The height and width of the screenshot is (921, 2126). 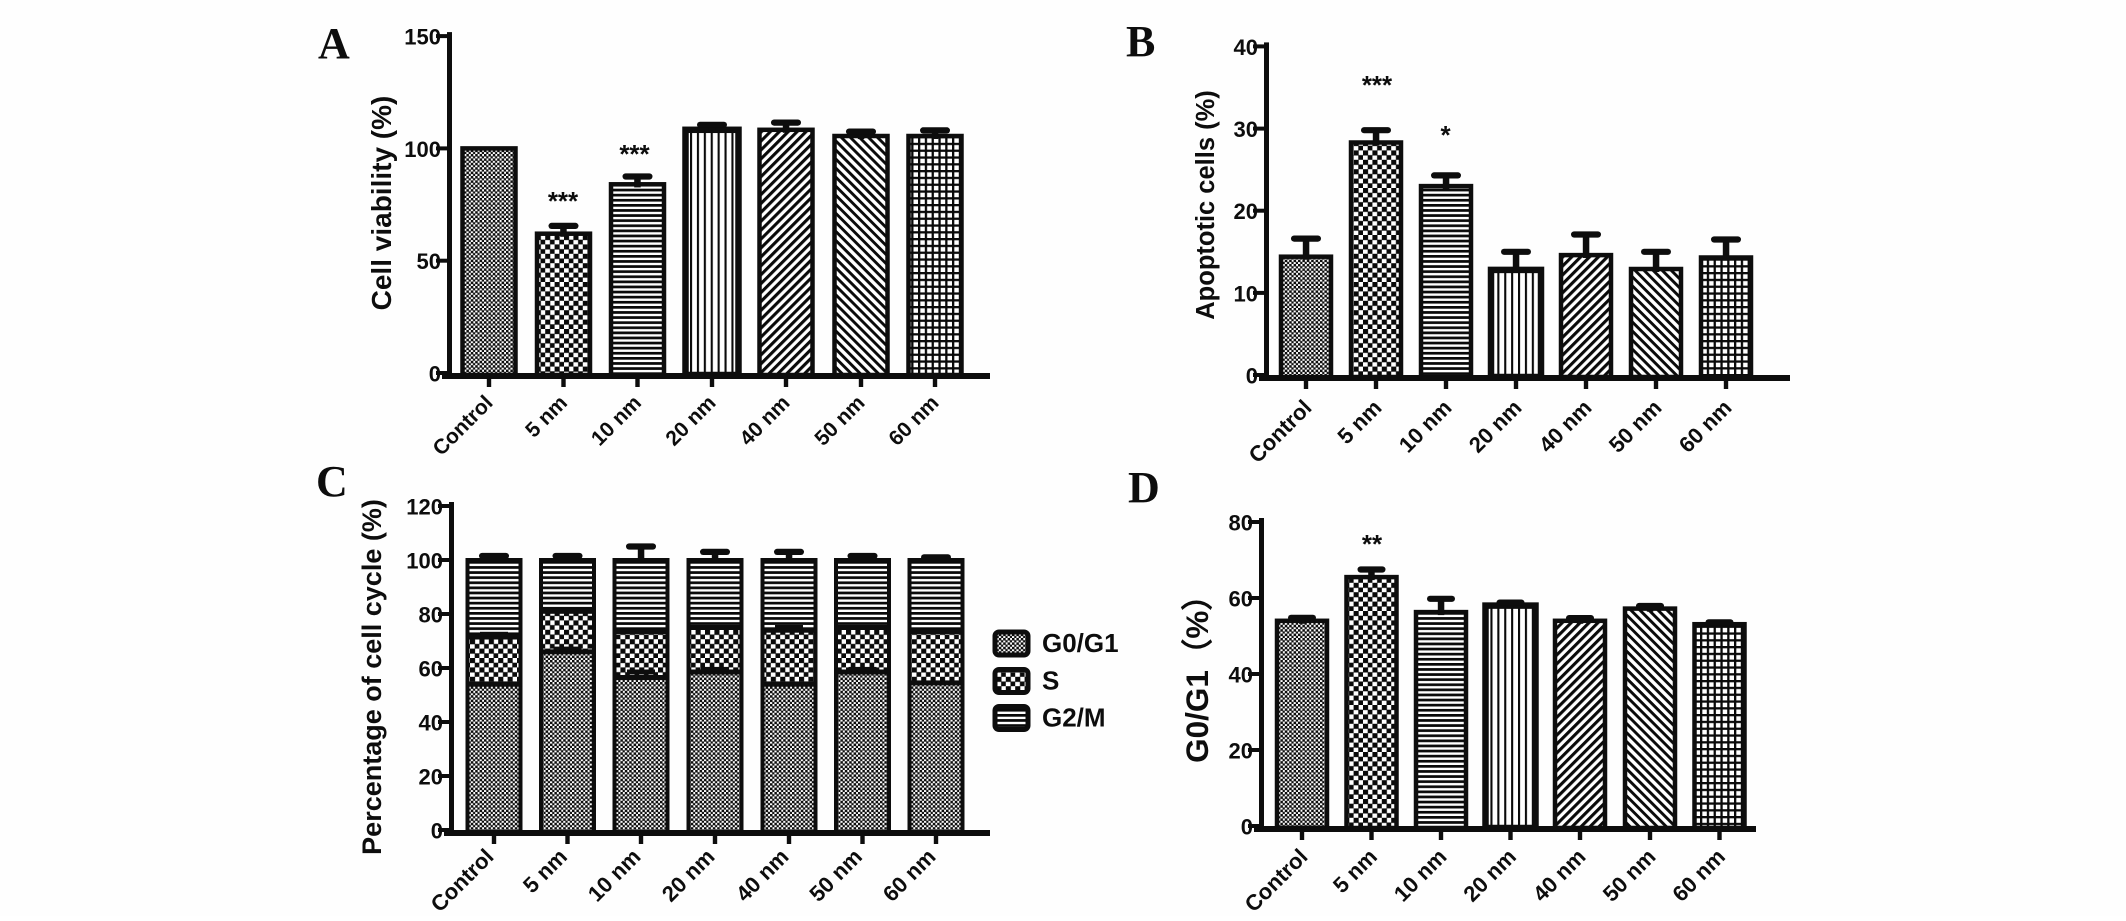 I want to click on svg-text: B, so click(x=1140, y=41).